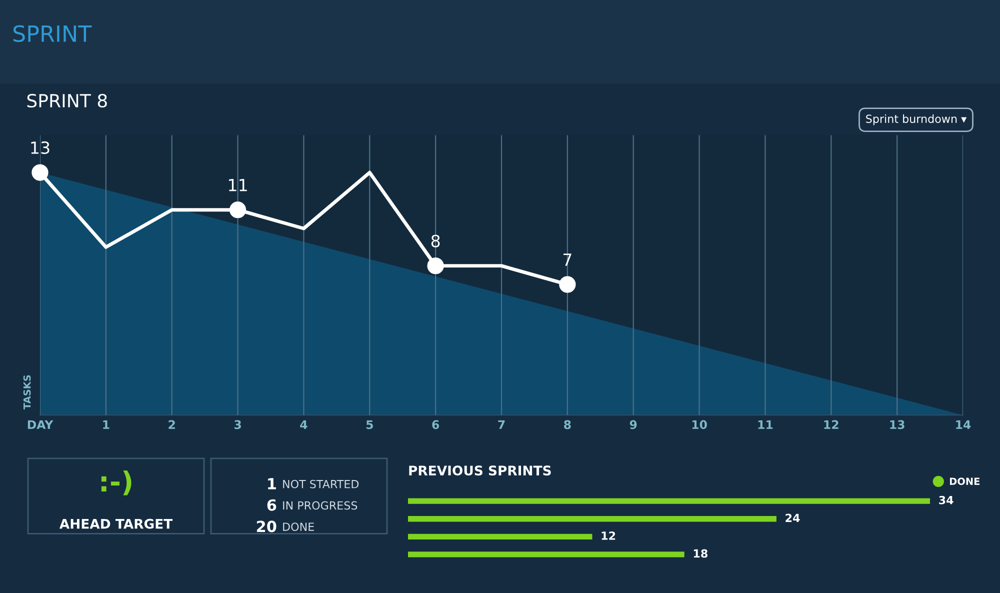 The width and height of the screenshot is (1000, 593). Describe the element at coordinates (567, 425) in the screenshot. I see `x-tick-label: 8` at that location.